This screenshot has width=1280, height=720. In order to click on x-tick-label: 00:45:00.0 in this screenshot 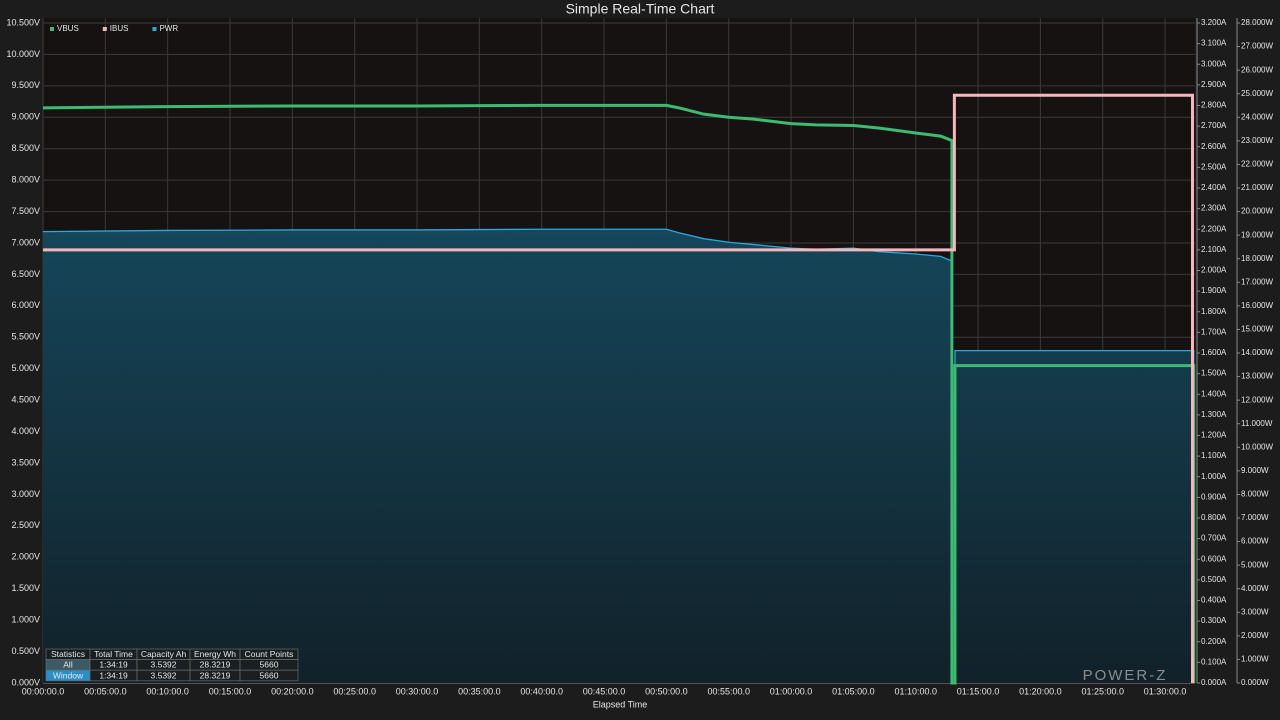, I will do `click(604, 691)`.